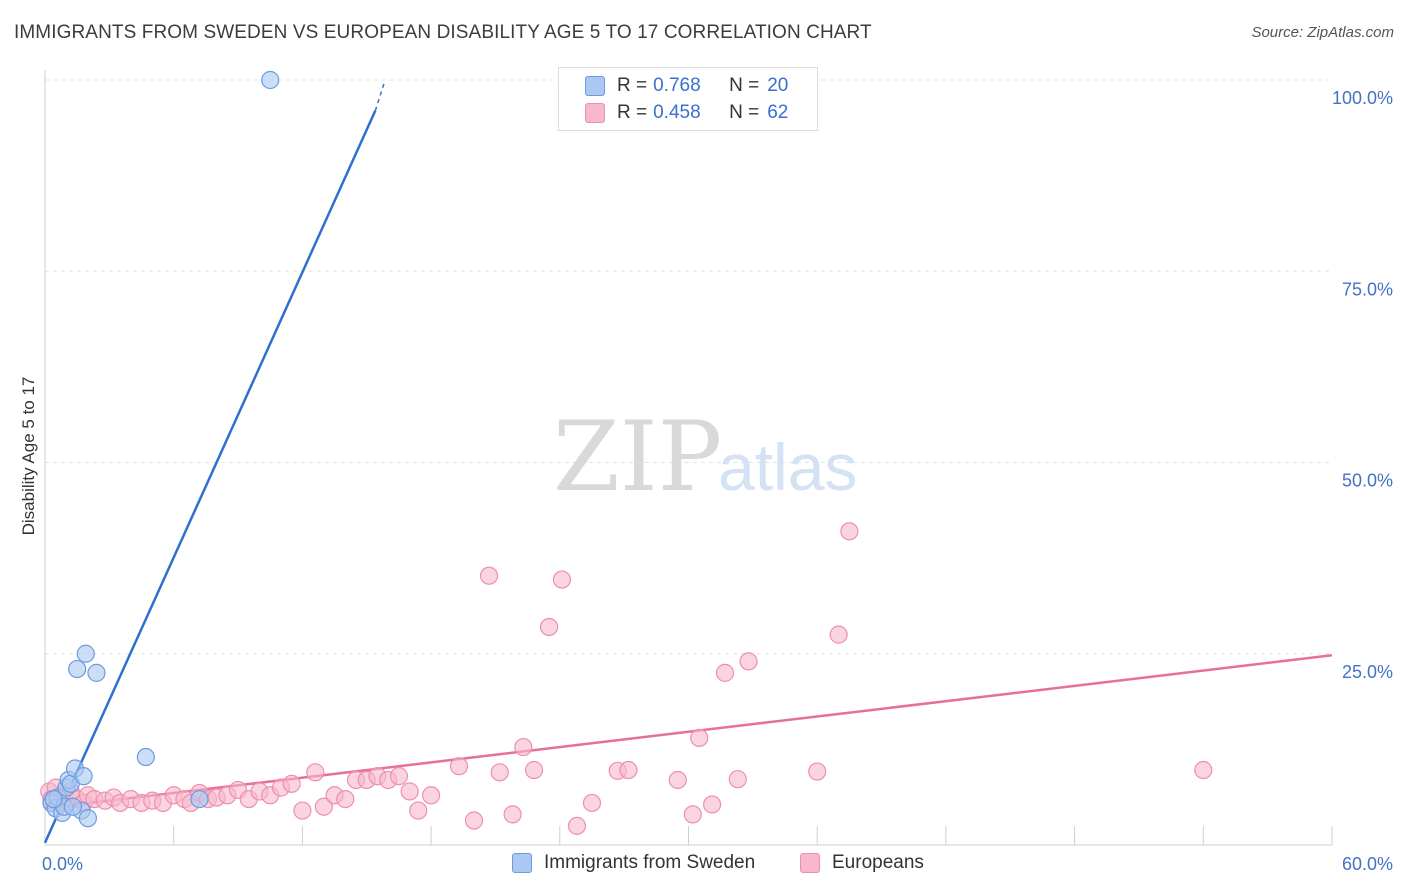 The height and width of the screenshot is (892, 1406). I want to click on x-axis-tick-labels: 0.0% 60.0%, so click(717, 864).